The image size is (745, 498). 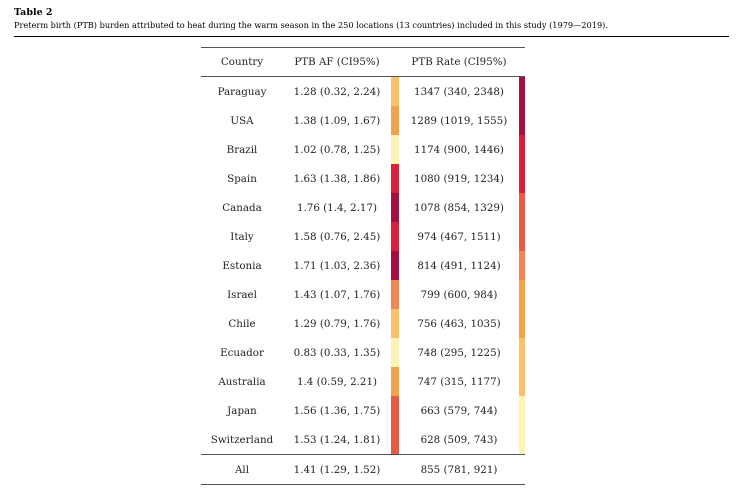 I want to click on table-row: Israel 1.43 (1.07, 1.76) 799 (600, 984), so click(x=363, y=294).